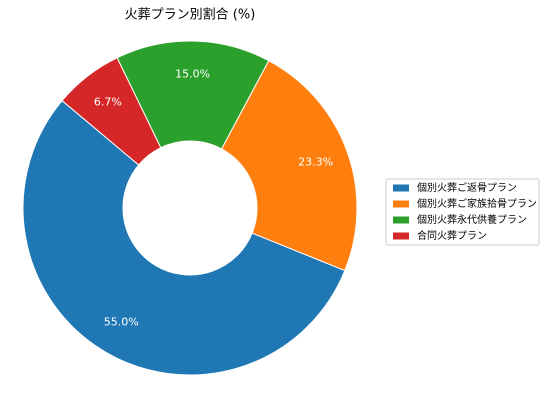 The height and width of the screenshot is (400, 540). What do you see at coordinates (315, 161) in the screenshot?
I see `value-label: 23.3%` at bounding box center [315, 161].